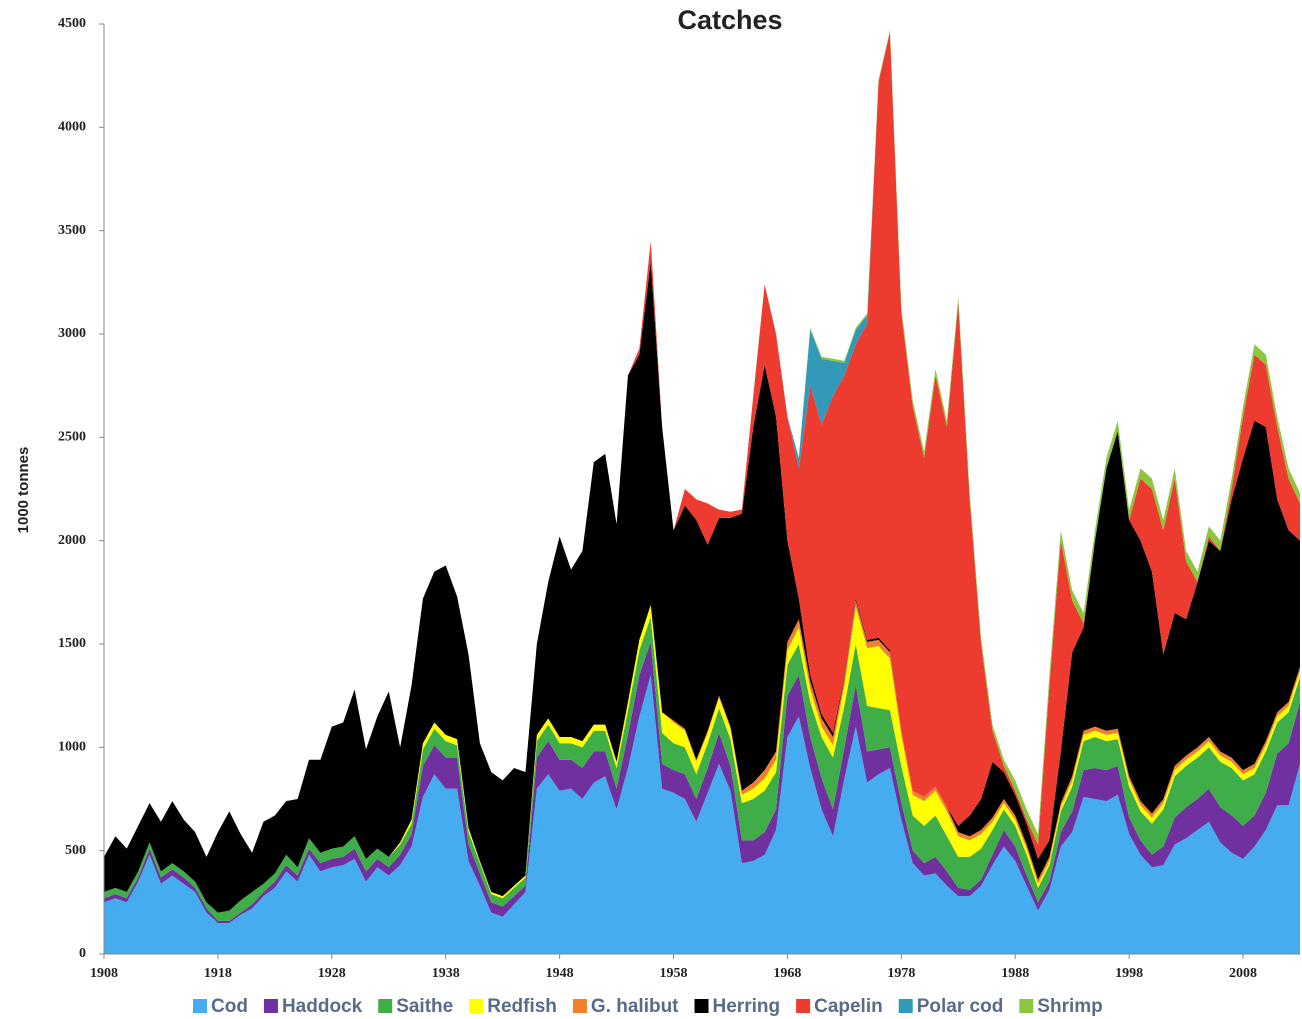 The image size is (1302, 1019). What do you see at coordinates (72, 127) in the screenshot?
I see `y-tick-label: 4000` at bounding box center [72, 127].